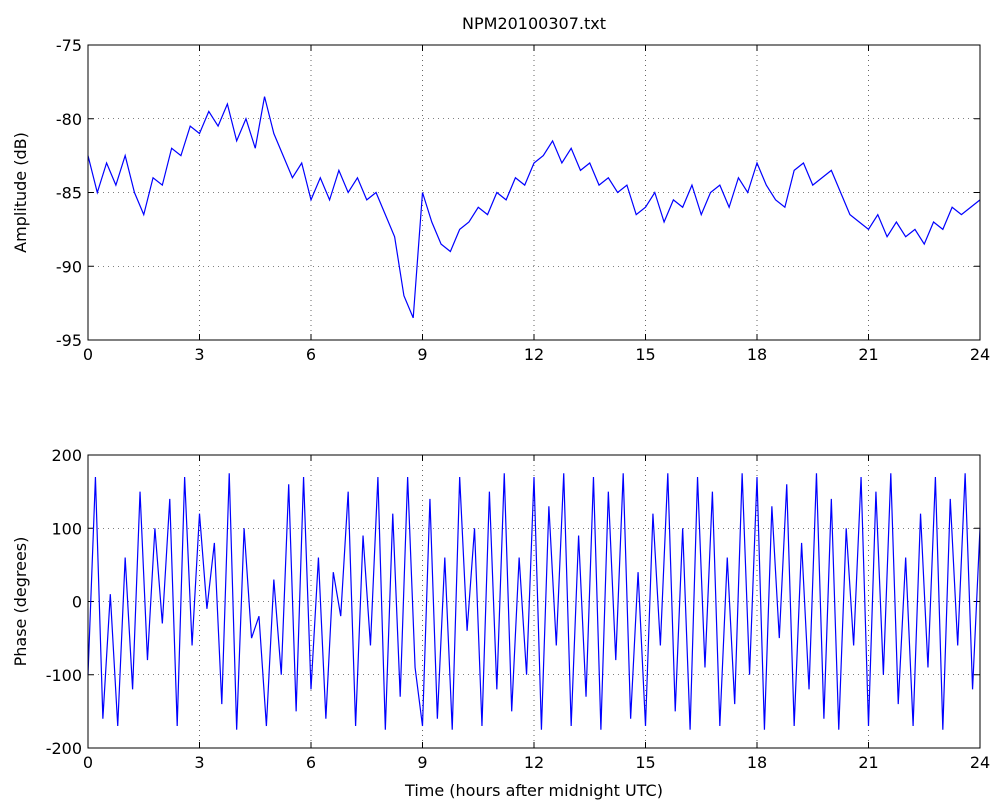 Image resolution: width=998 pixels, height=806 pixels. I want to click on y-axis-label: Phase (degrees), so click(20, 602).